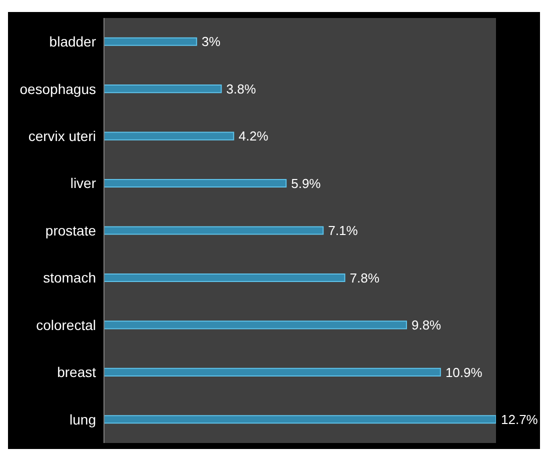 The image size is (542, 459). I want to click on y-tick-label: prostate, so click(70, 230).